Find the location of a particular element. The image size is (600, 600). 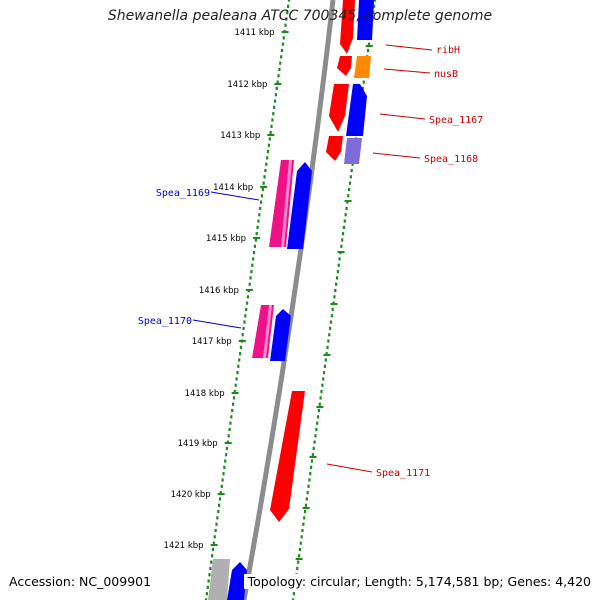

tick-label: 1421 kbp is located at coordinates (184, 546).